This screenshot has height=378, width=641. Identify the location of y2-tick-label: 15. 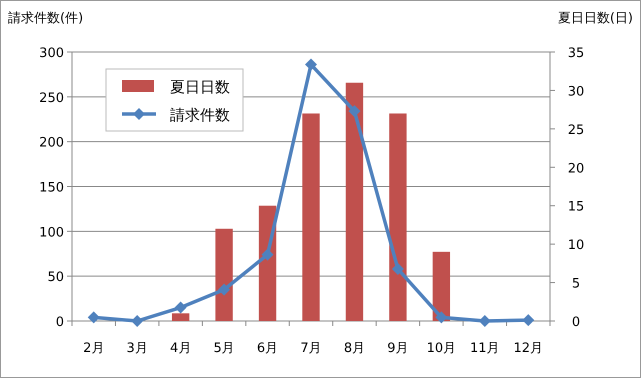
(576, 207).